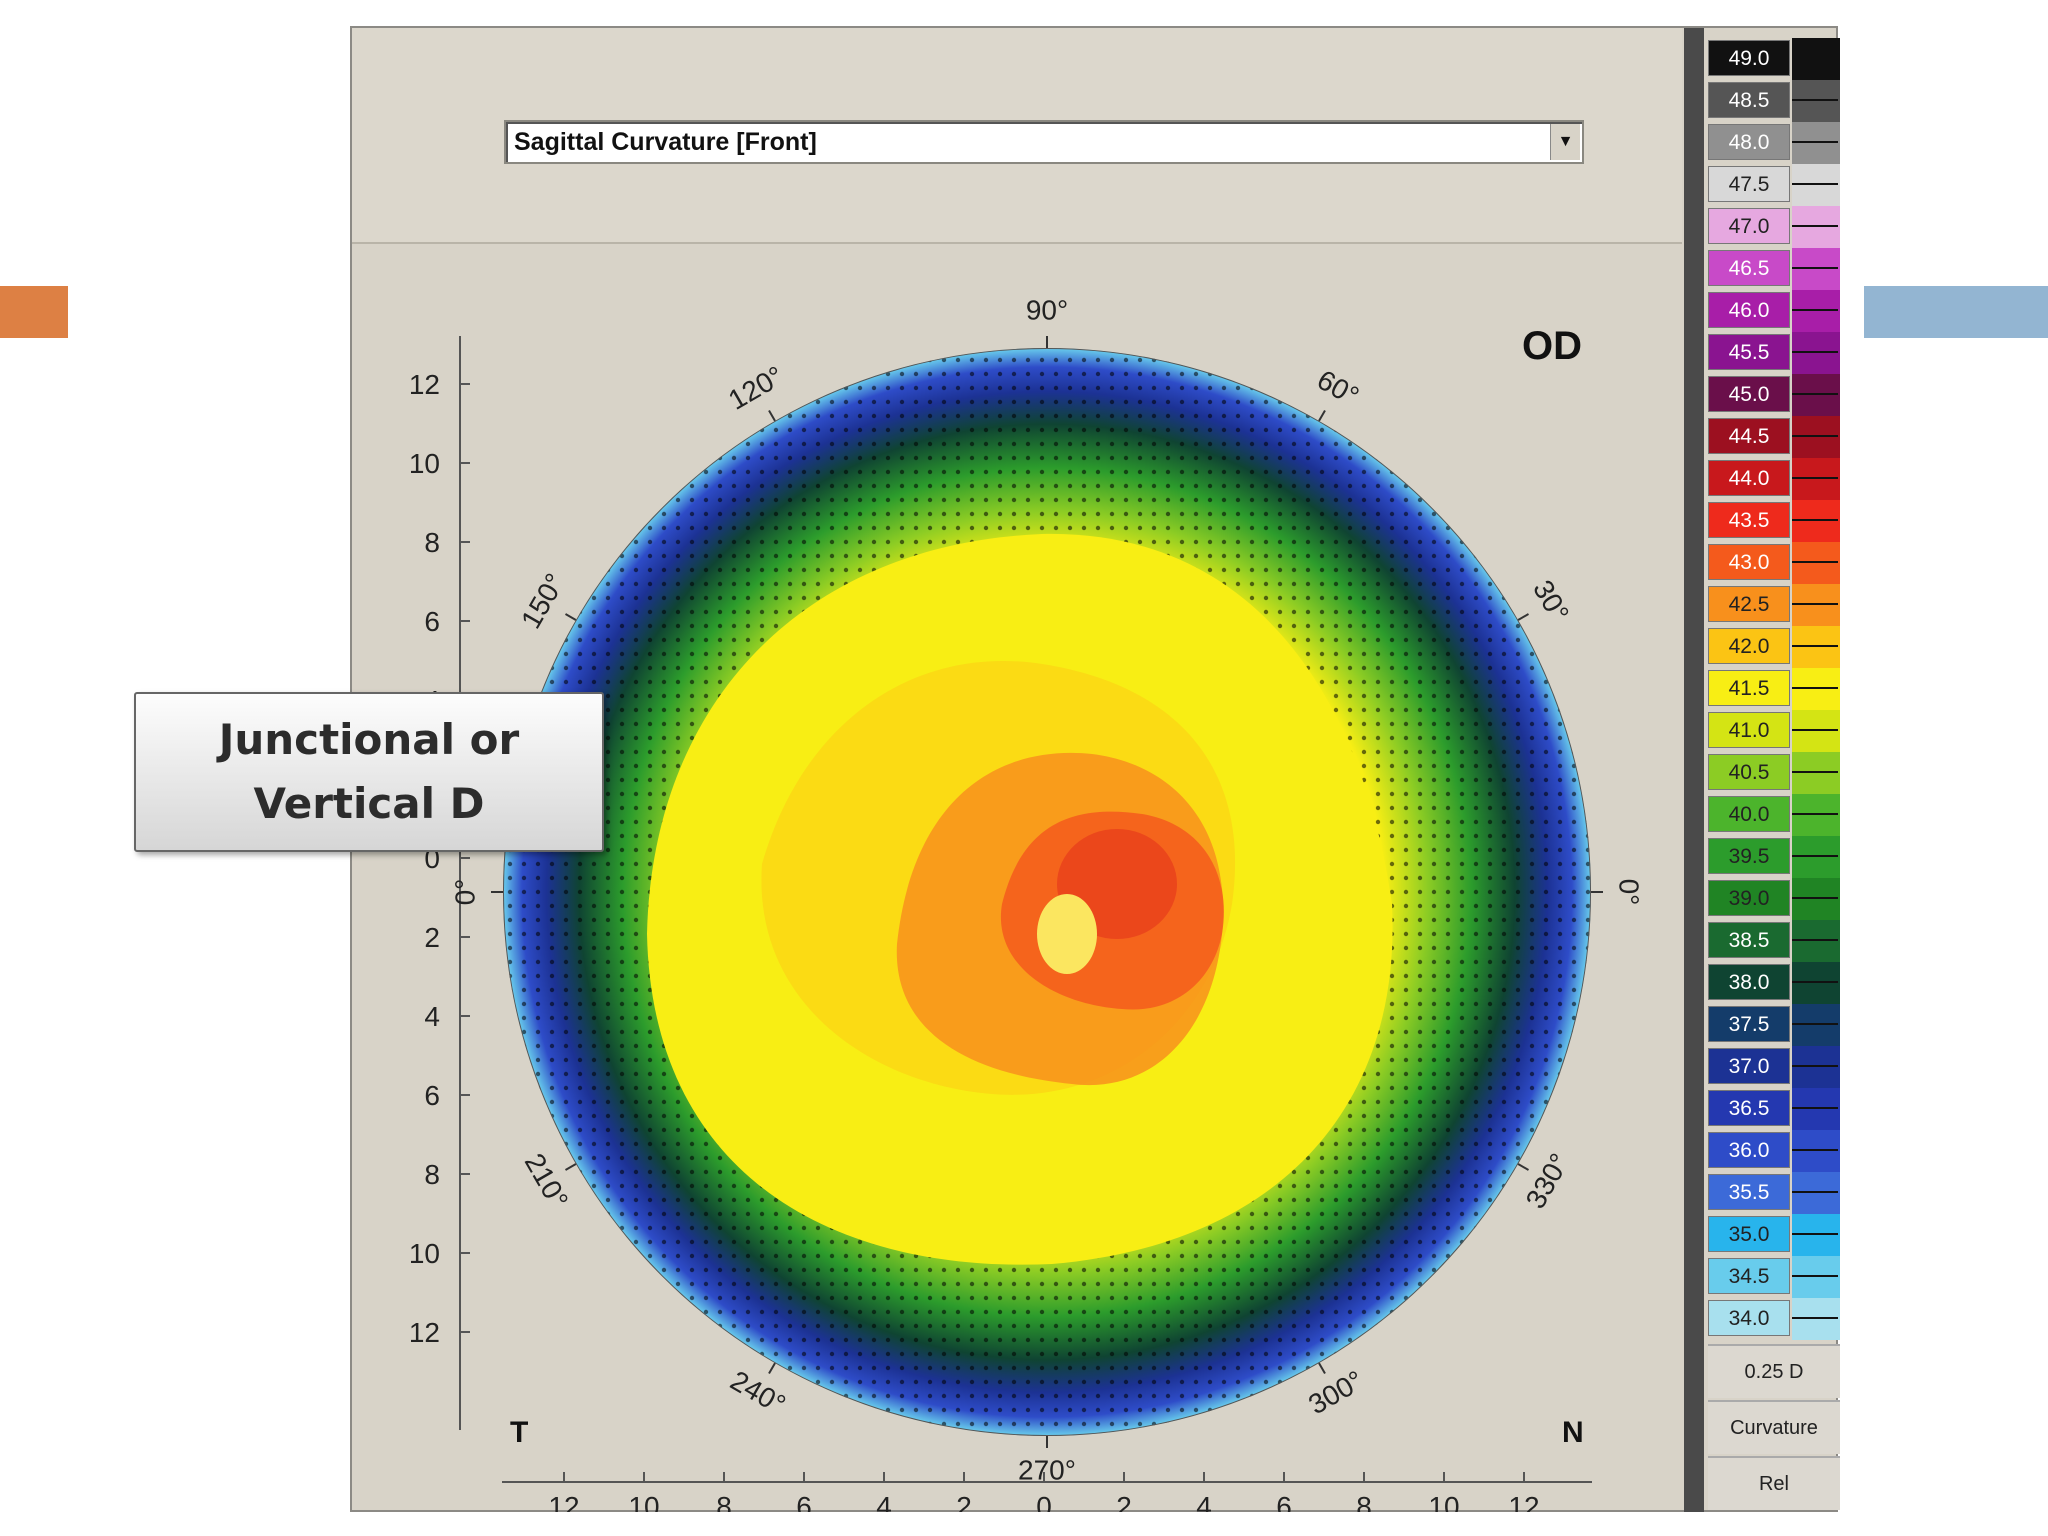 The height and width of the screenshot is (1536, 2048). I want to click on map-type-dropdown: Sagittal Curvature [Front] ▼, so click(1044, 142).